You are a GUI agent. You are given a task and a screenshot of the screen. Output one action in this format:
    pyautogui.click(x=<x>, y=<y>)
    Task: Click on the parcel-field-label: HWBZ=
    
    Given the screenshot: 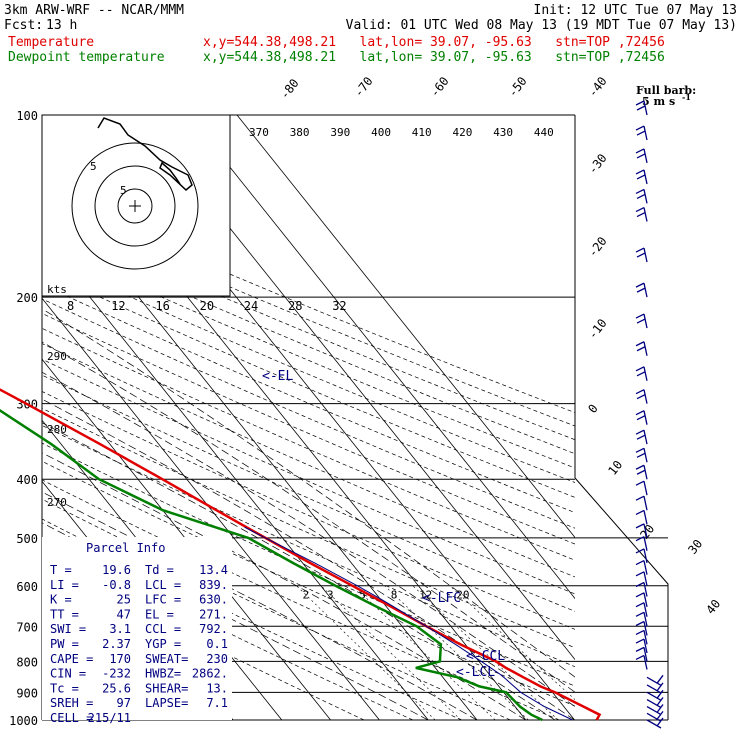 What is the action you would take?
    pyautogui.click(x=163, y=674)
    